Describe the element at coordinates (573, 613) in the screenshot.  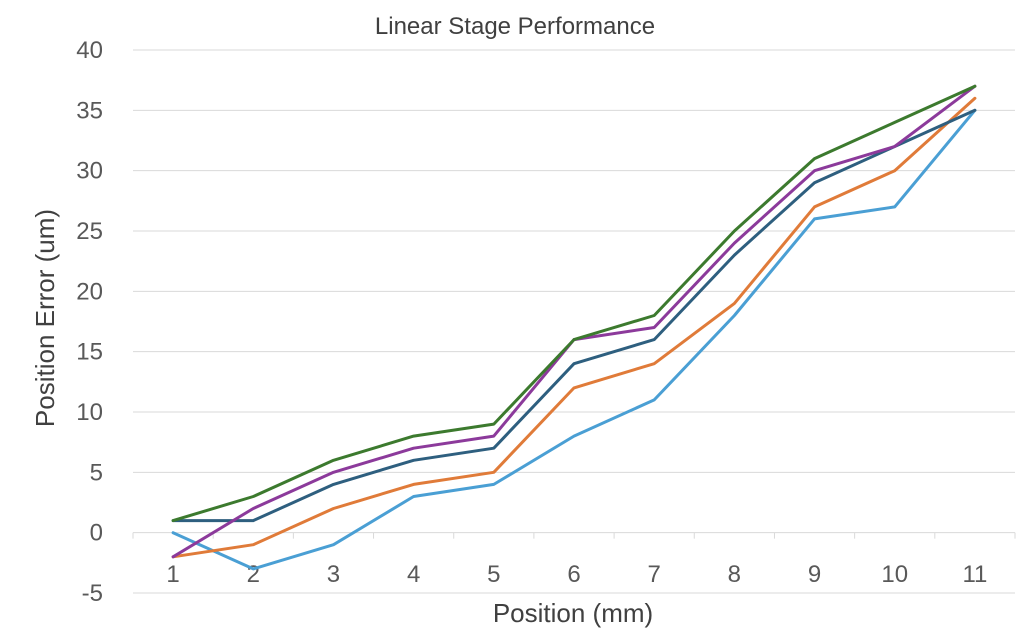
I see `x-axis-title: Position (mm)` at that location.